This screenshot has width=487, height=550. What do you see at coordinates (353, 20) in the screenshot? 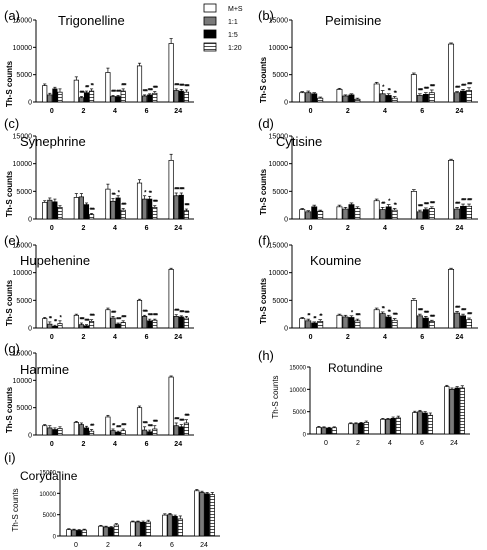
I see `panel-title: Peimisine` at bounding box center [353, 20].